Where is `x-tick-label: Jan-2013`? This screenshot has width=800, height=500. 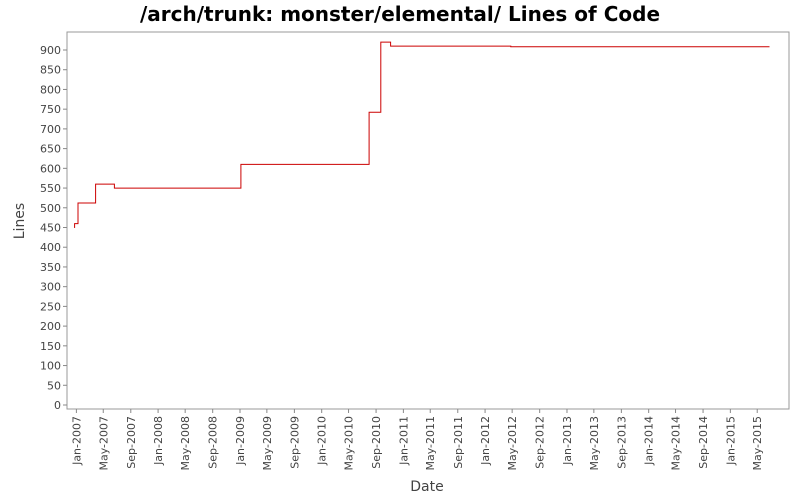 x-tick-label: Jan-2013 is located at coordinates (567, 441).